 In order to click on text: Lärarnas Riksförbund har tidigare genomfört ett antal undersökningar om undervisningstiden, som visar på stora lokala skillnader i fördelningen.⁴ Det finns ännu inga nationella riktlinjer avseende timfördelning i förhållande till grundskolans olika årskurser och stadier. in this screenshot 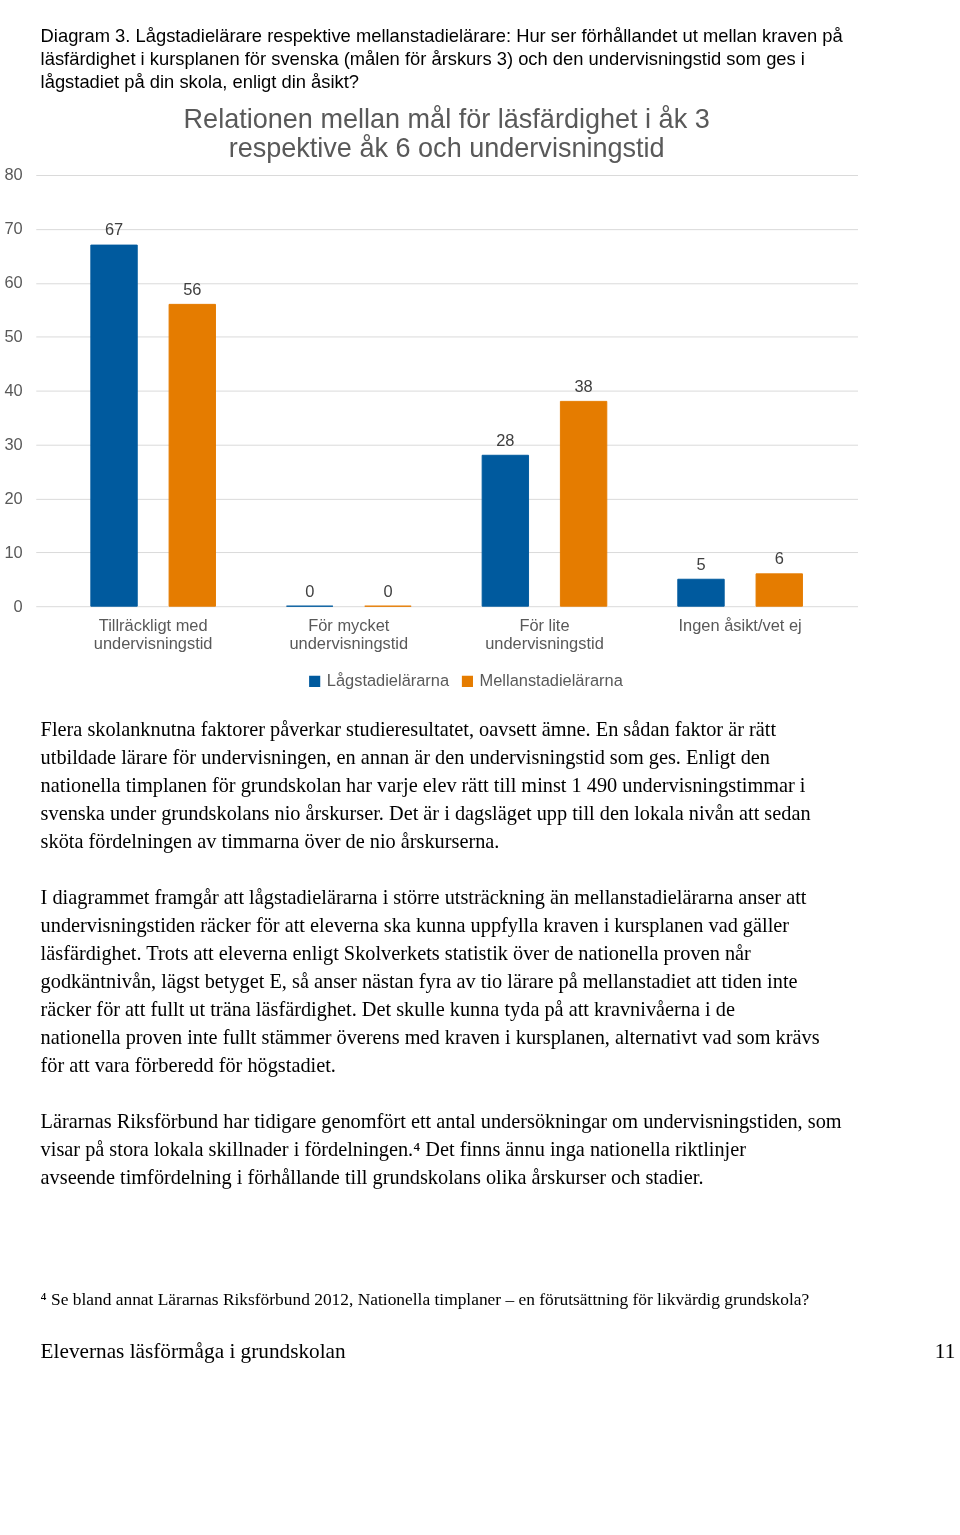, I will do `click(441, 1150)`.